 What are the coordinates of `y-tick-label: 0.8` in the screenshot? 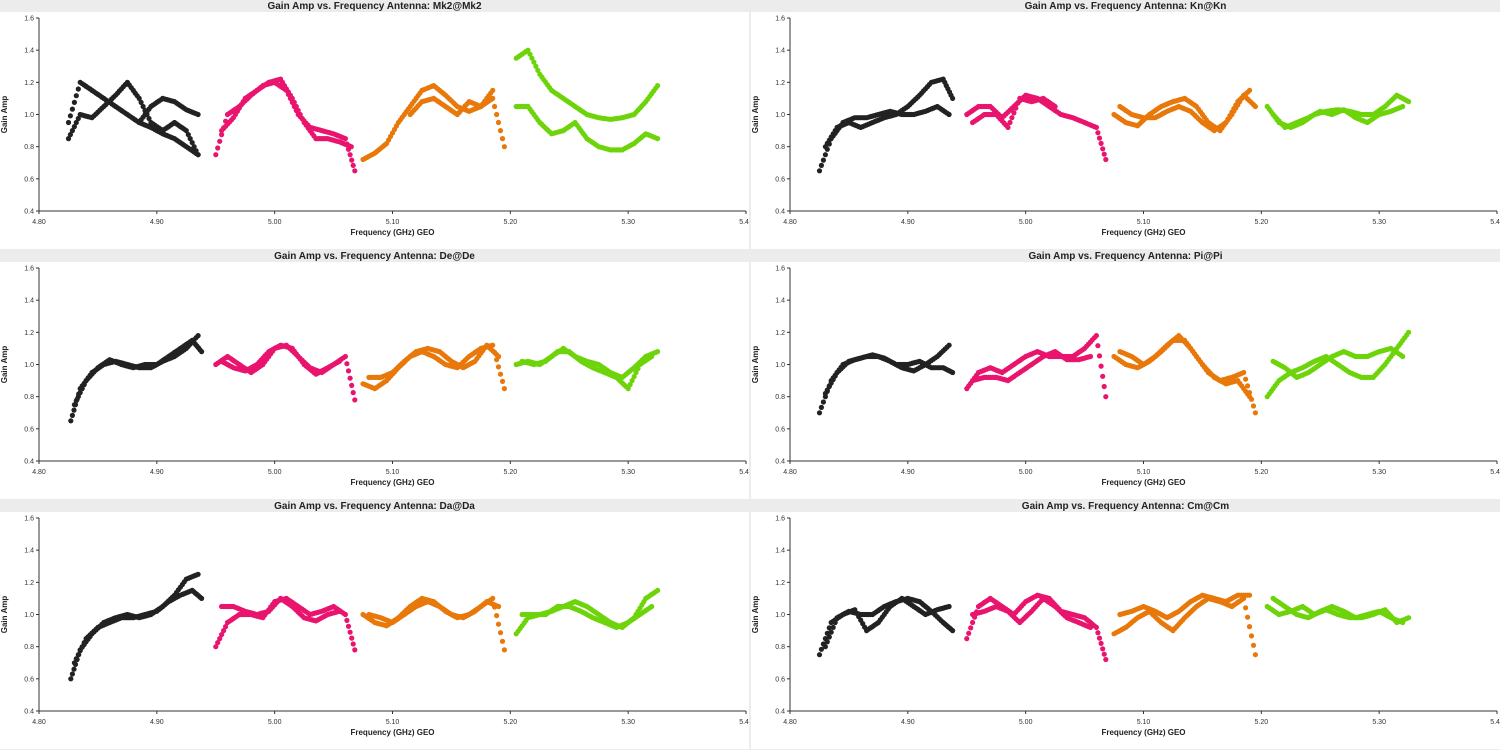 It's located at (780, 397).